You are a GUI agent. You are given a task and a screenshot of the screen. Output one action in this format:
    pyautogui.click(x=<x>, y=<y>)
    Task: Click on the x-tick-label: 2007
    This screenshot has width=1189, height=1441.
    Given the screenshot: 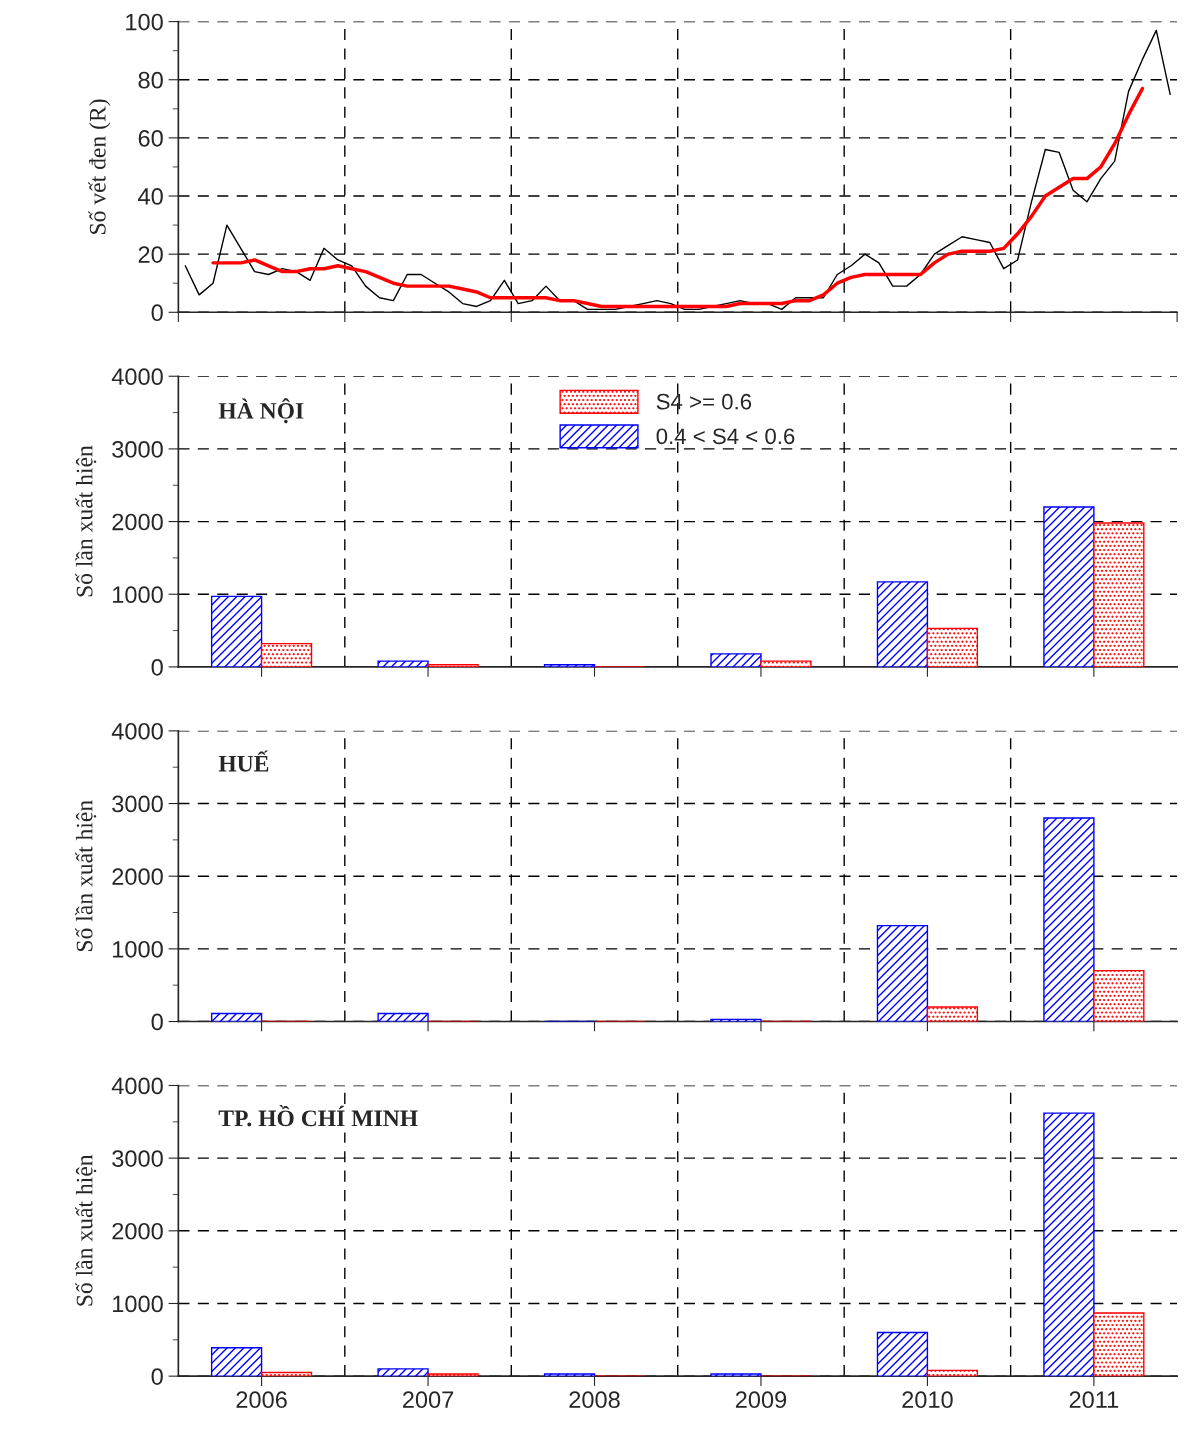 What is the action you would take?
    pyautogui.click(x=428, y=1400)
    